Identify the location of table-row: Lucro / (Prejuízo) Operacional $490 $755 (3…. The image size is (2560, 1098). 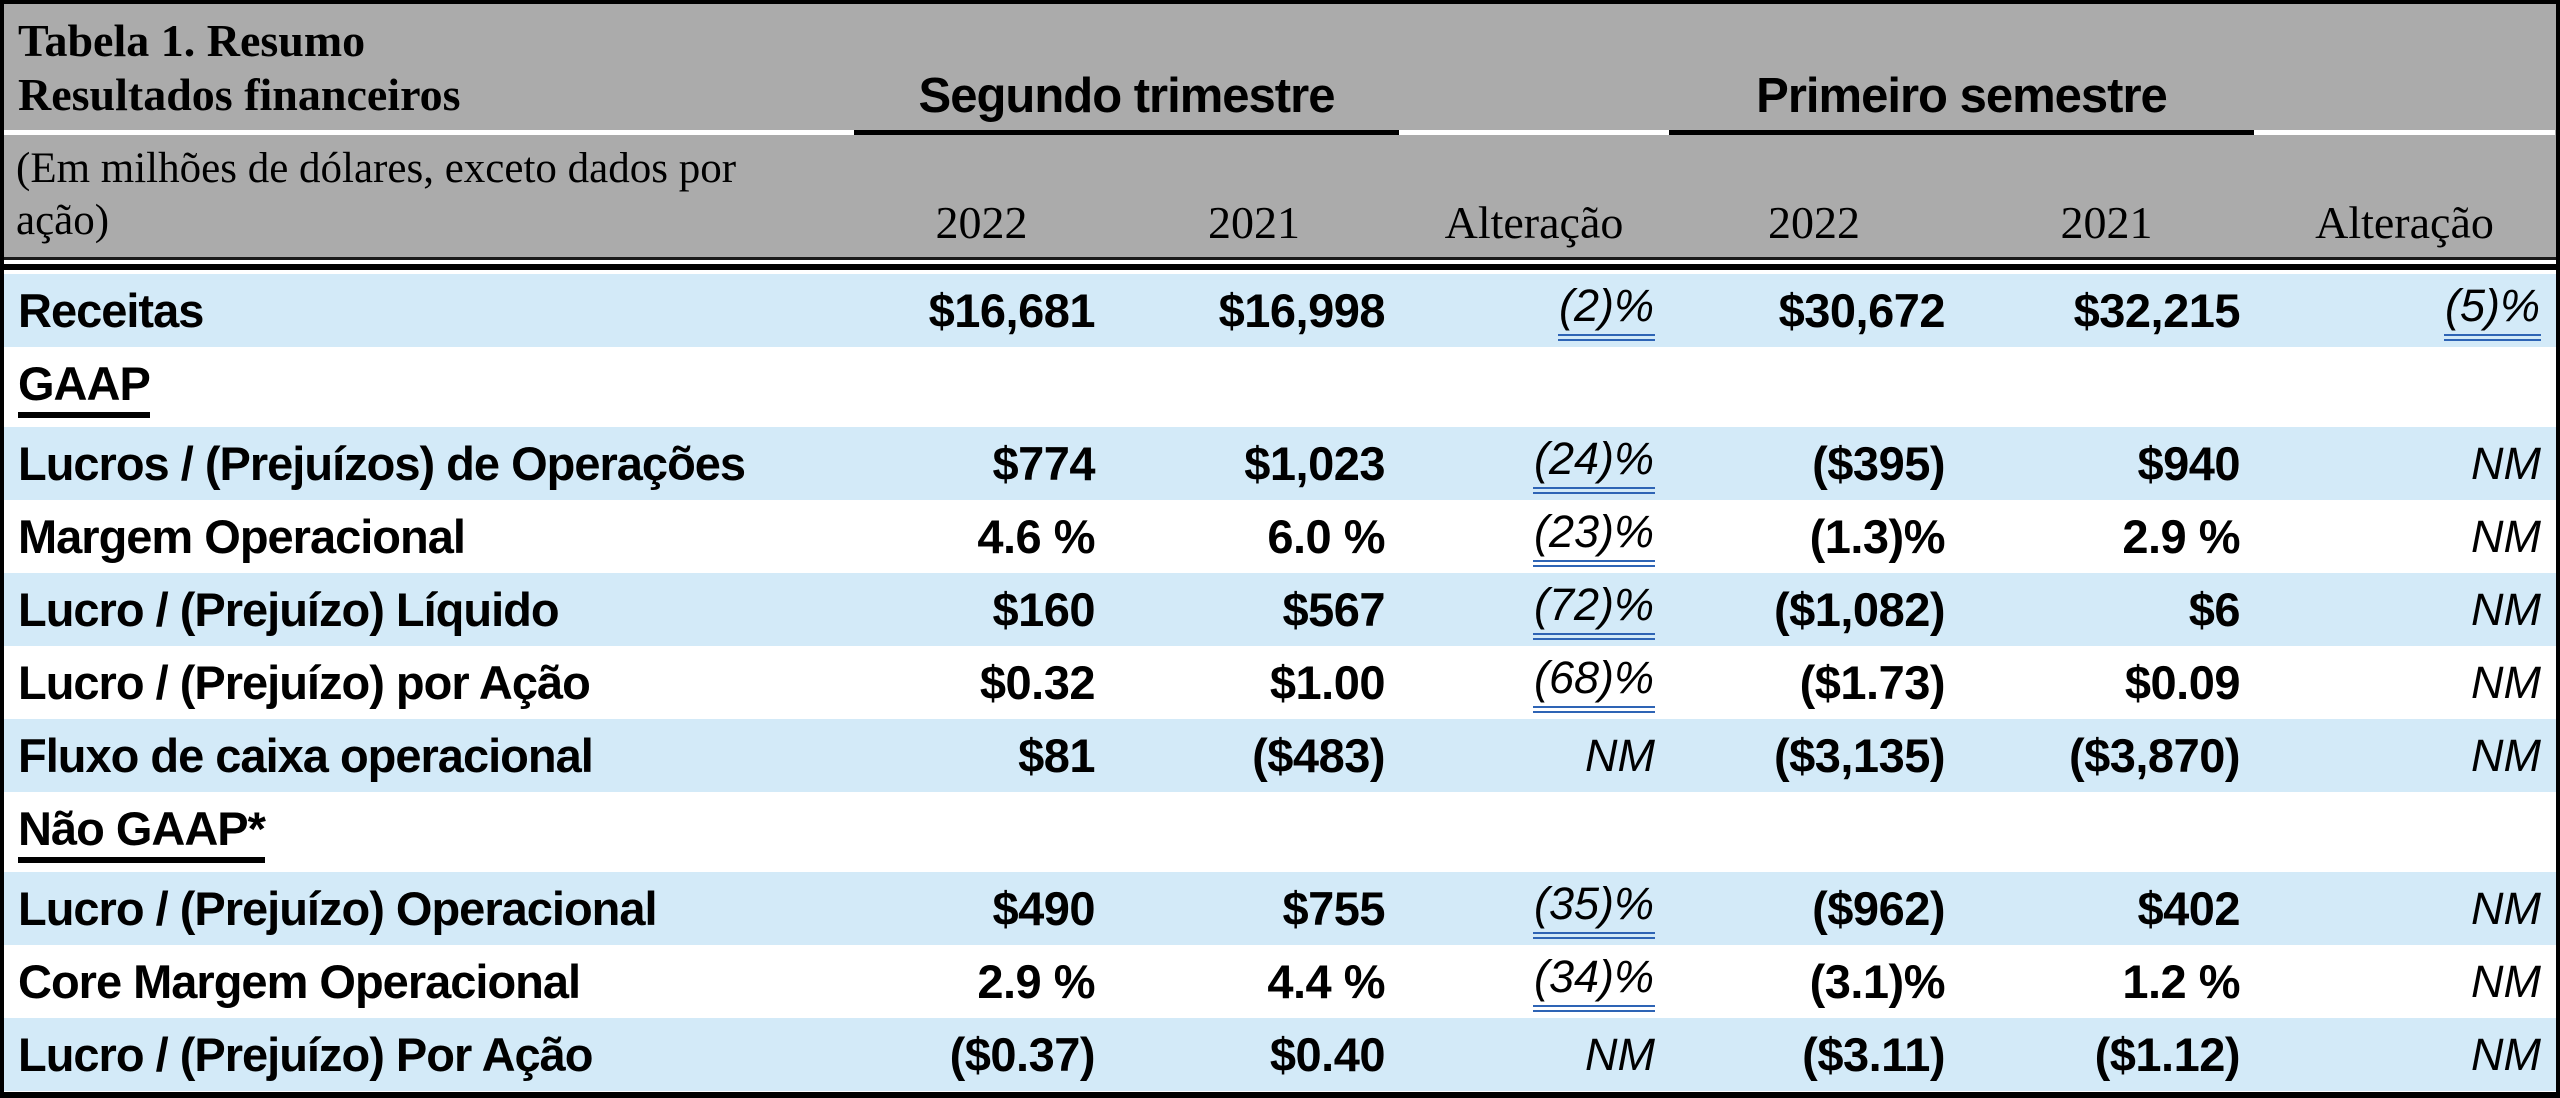
(1280, 908).